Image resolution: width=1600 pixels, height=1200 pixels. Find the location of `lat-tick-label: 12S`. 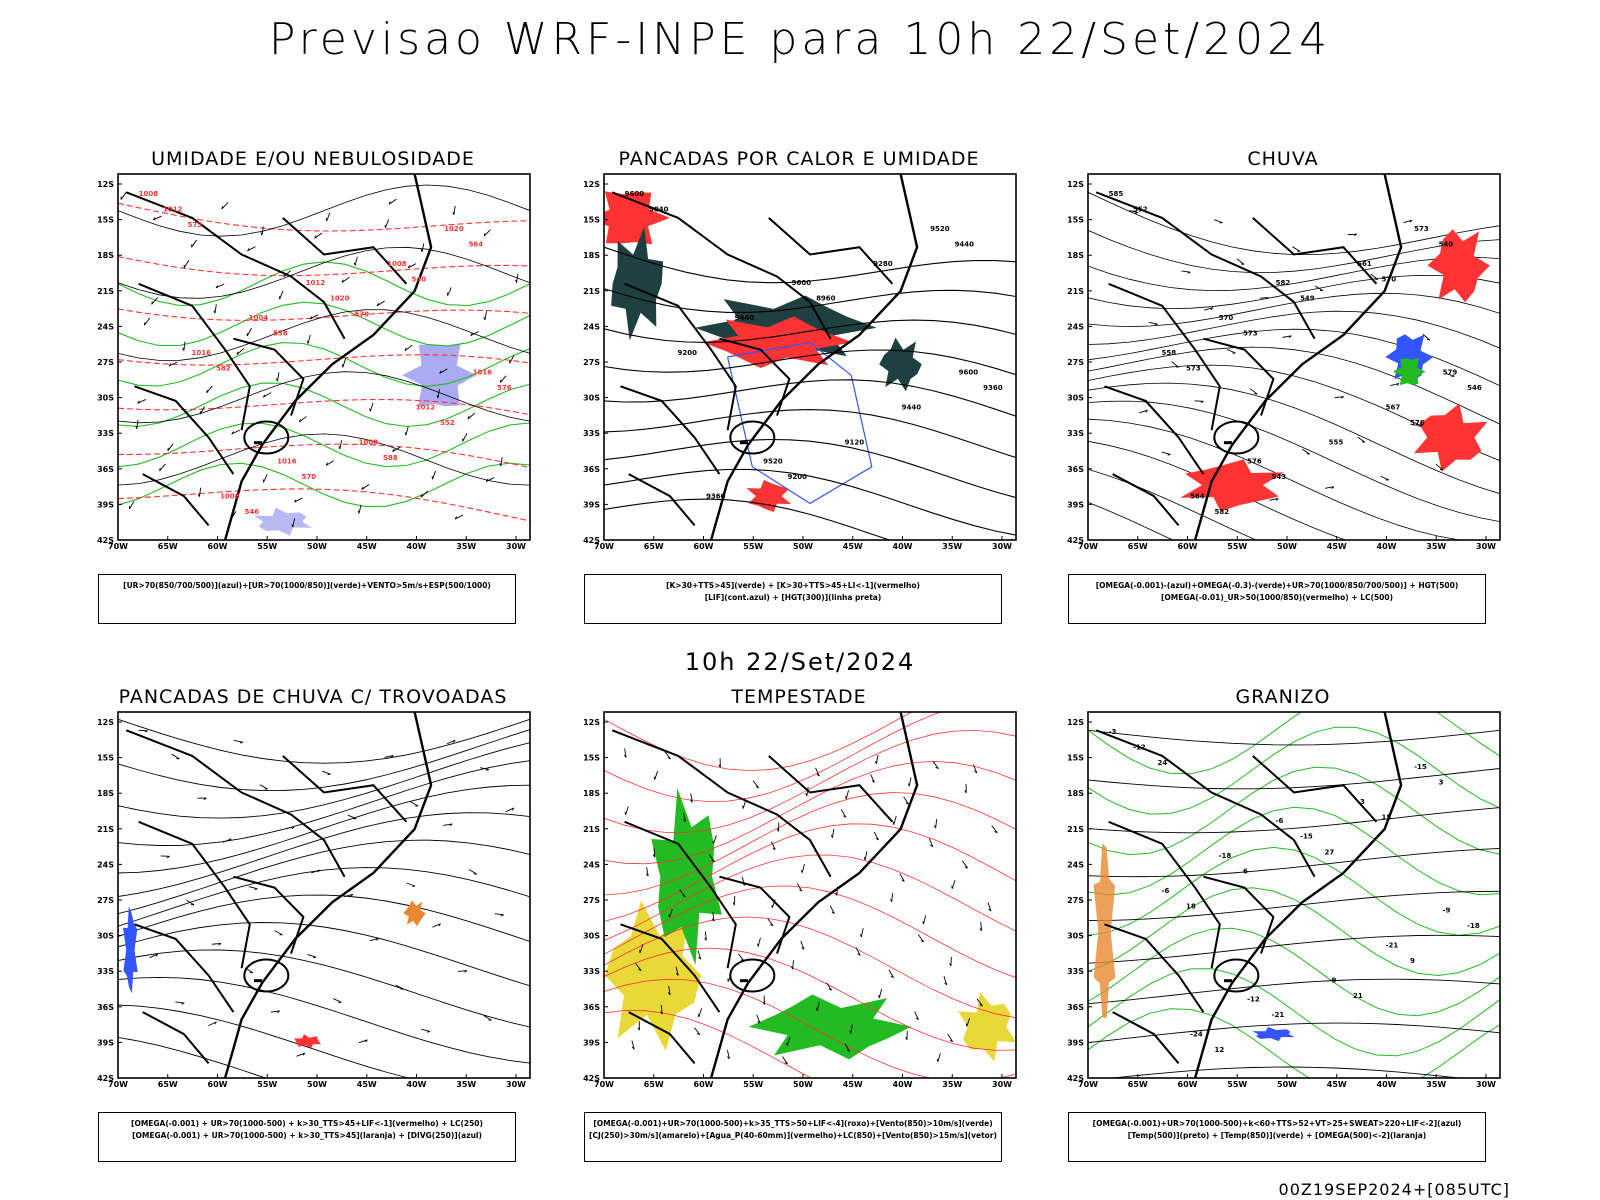

lat-tick-label: 12S is located at coordinates (591, 722).